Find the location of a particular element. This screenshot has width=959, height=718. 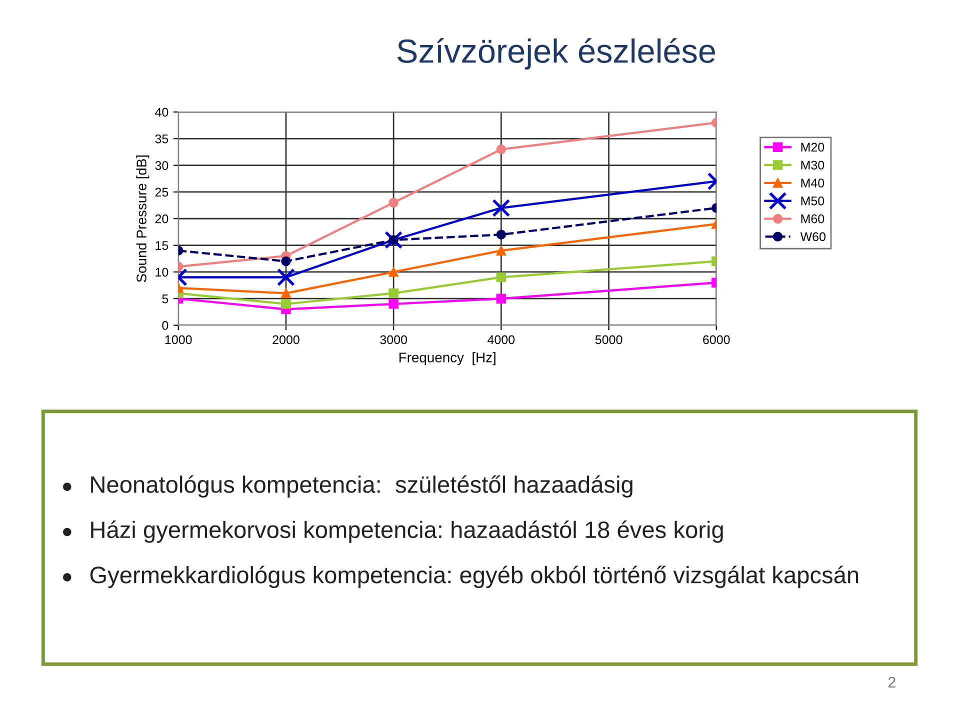

legend-label: W60 is located at coordinates (813, 237).